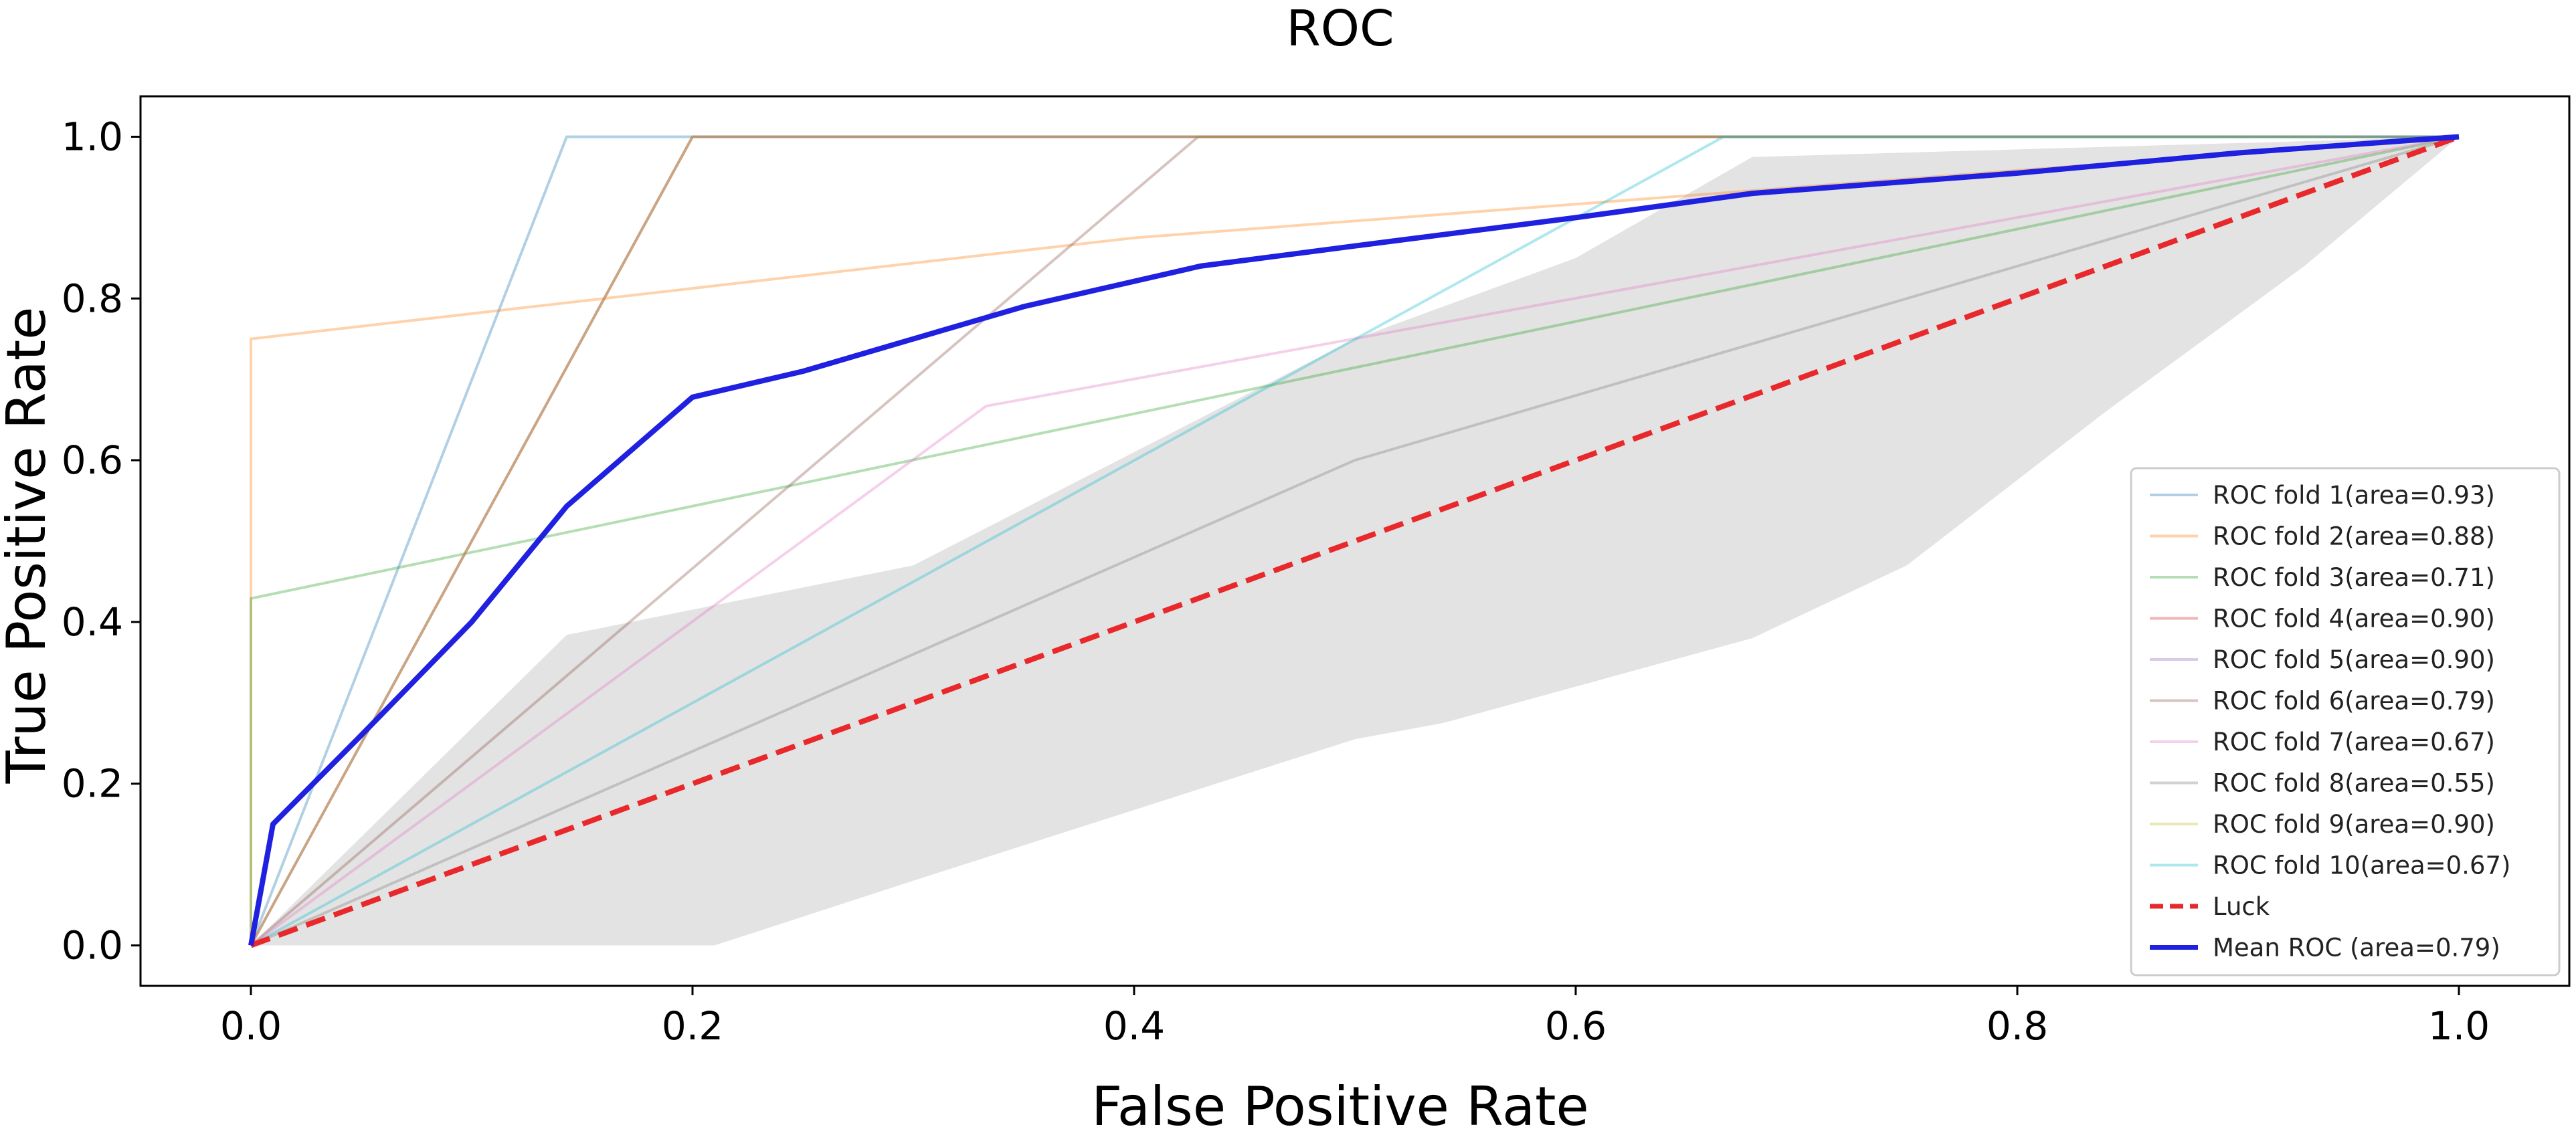  I want to click on y-tick-label: 0.6, so click(92, 460).